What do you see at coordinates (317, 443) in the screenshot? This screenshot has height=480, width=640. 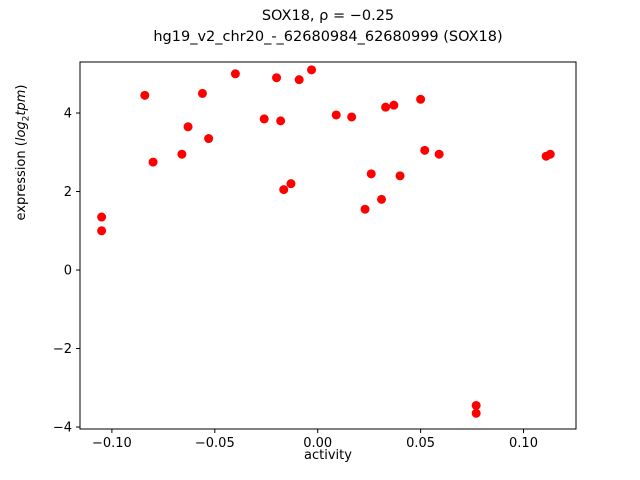 I see `x-tick-label: 0.00` at bounding box center [317, 443].